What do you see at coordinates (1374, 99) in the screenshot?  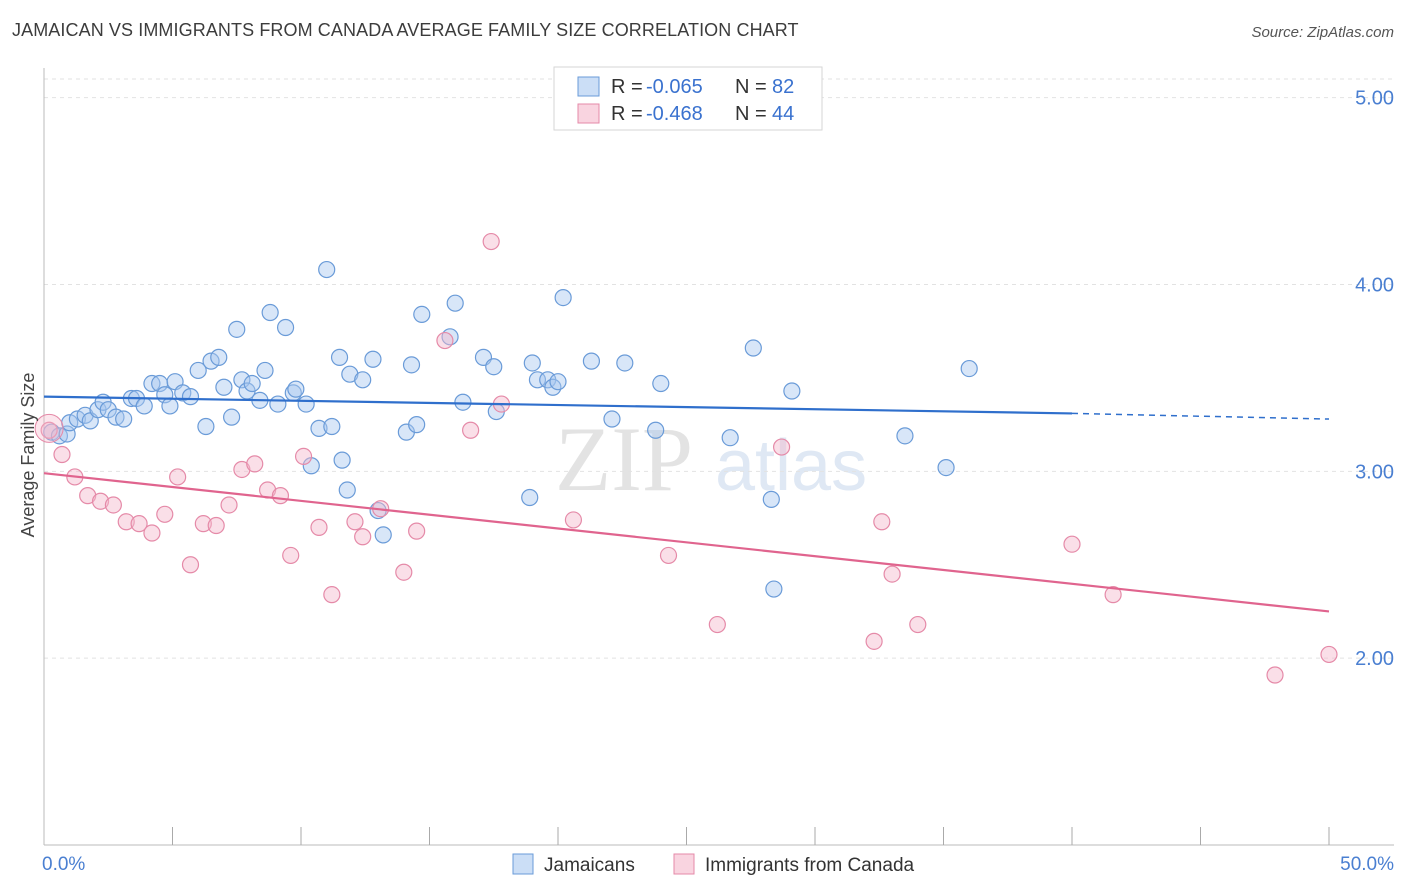 I see `y-tick-label: 5.00` at bounding box center [1374, 99].